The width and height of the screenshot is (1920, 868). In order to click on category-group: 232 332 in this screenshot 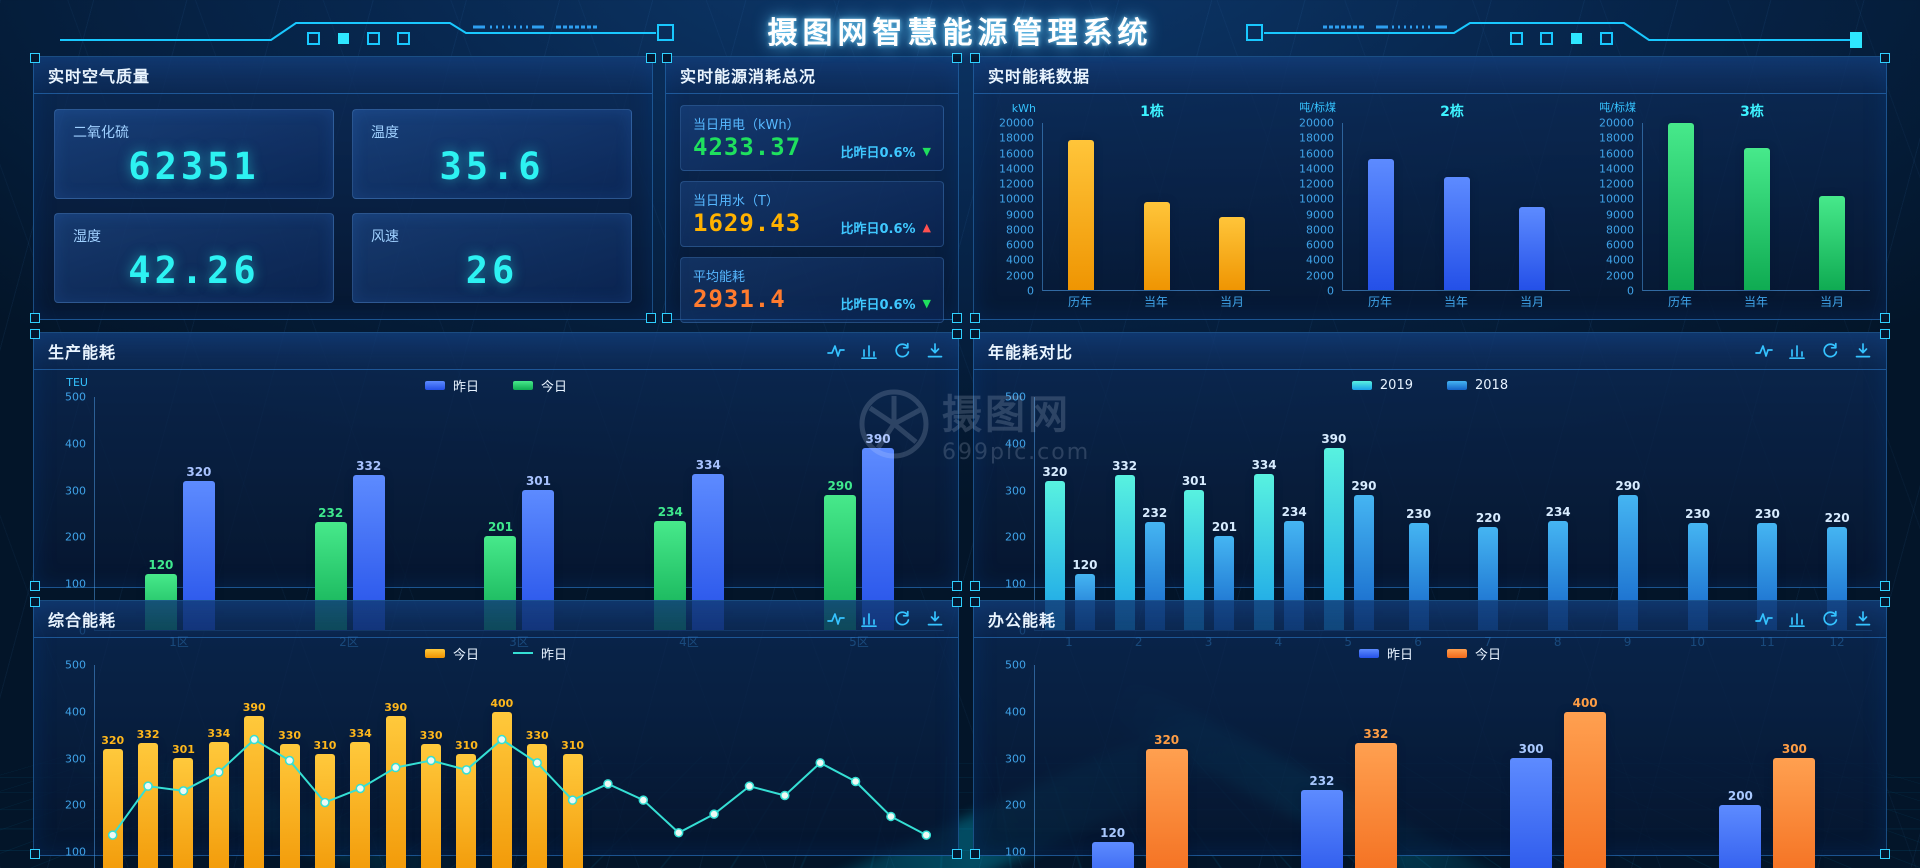, I will do `click(350, 513)`.